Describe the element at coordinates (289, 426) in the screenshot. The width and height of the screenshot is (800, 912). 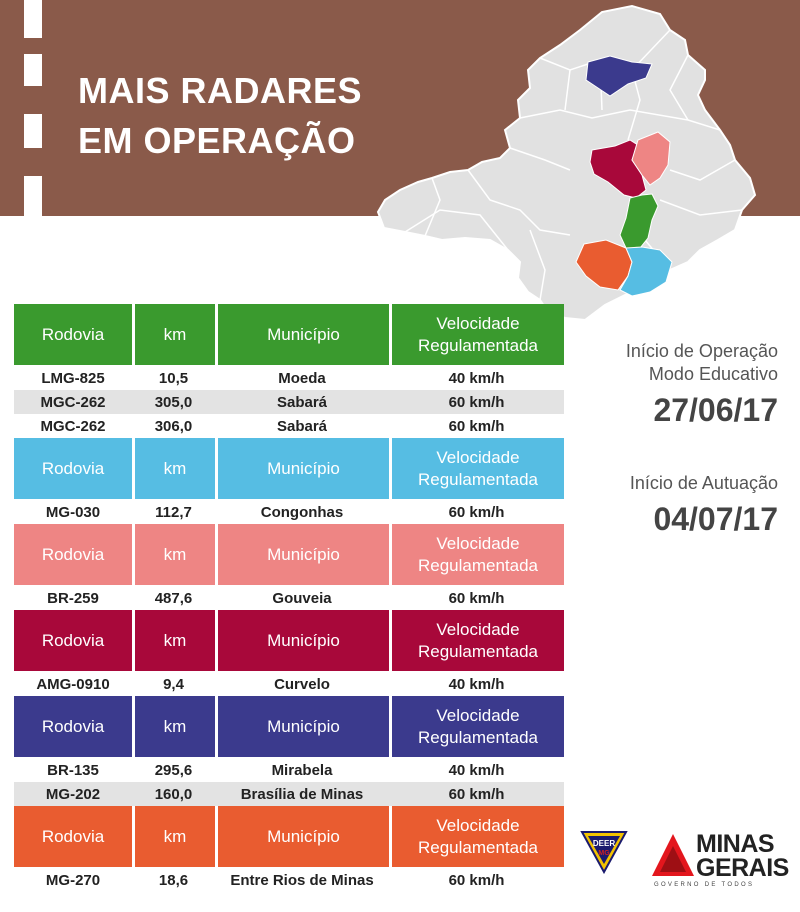
I see `table-row: MGC-262 306,0 Sabará 60 km/h` at that location.